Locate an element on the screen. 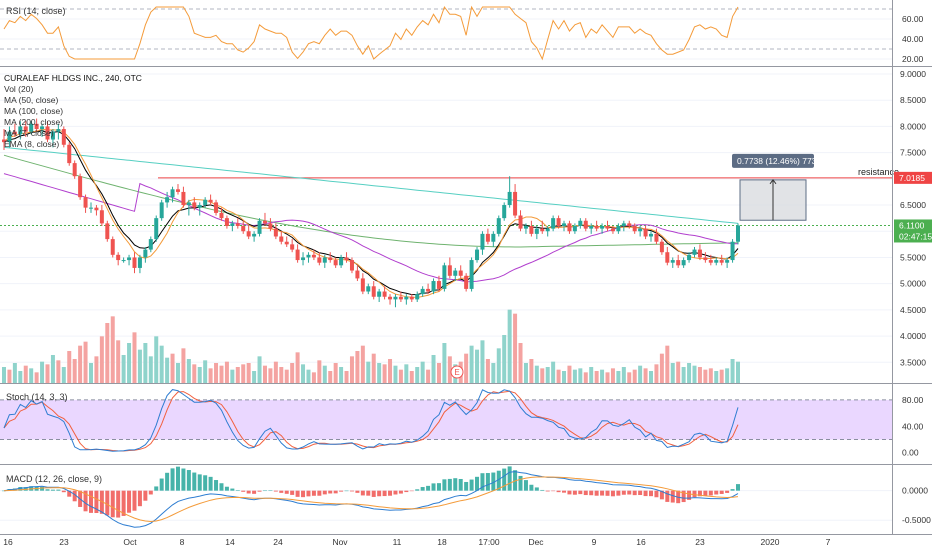  earnings-marker: E is located at coordinates (457, 372).